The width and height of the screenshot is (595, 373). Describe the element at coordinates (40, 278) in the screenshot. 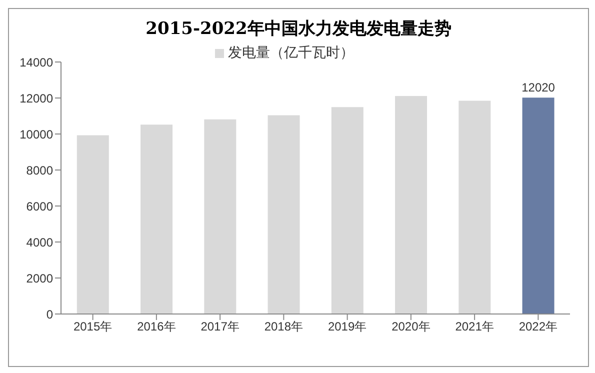

I see `y-tick-label: 2000` at that location.